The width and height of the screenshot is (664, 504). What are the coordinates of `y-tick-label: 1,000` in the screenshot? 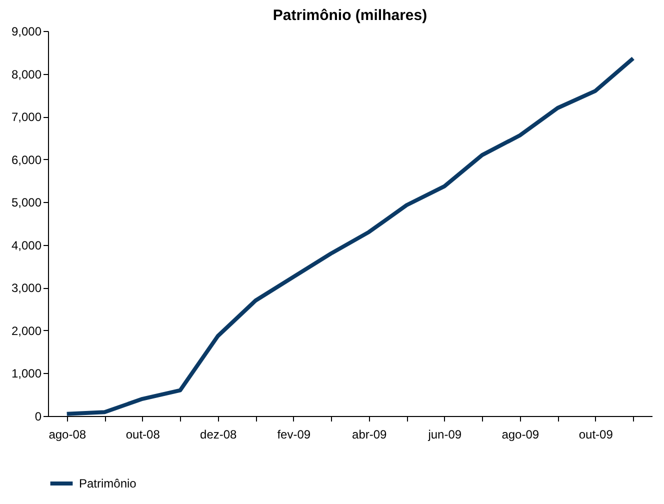 It's located at (26, 373).